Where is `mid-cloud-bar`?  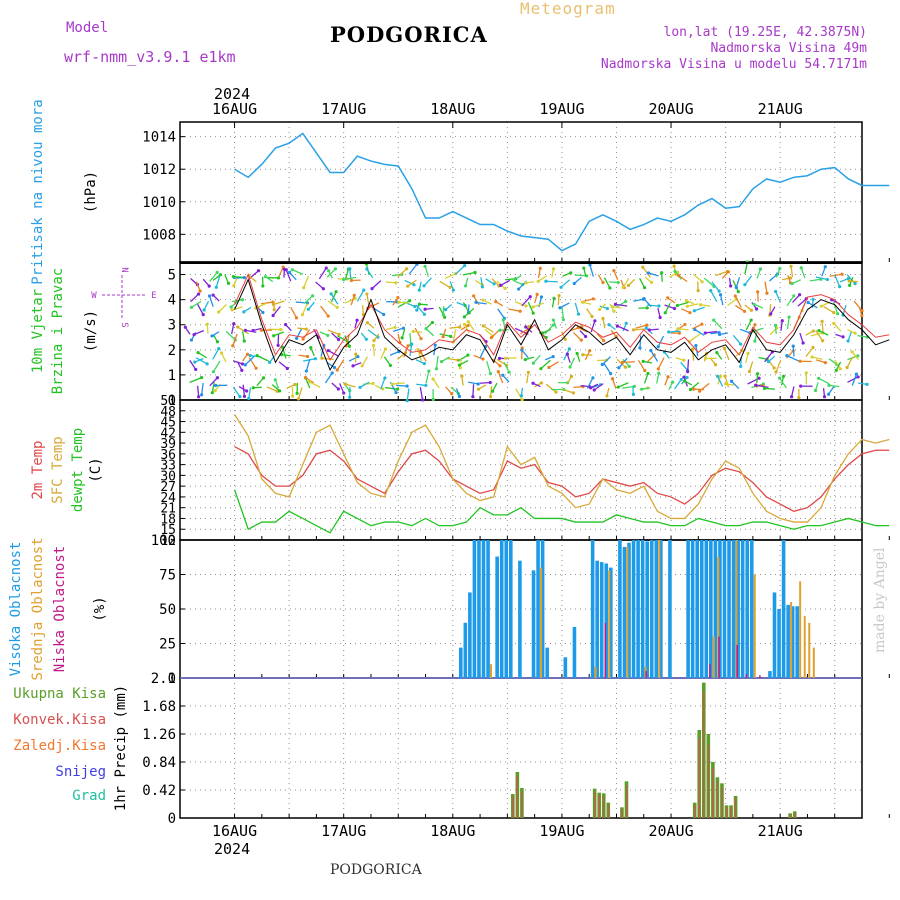 mid-cloud-bar is located at coordinates (713, 657).